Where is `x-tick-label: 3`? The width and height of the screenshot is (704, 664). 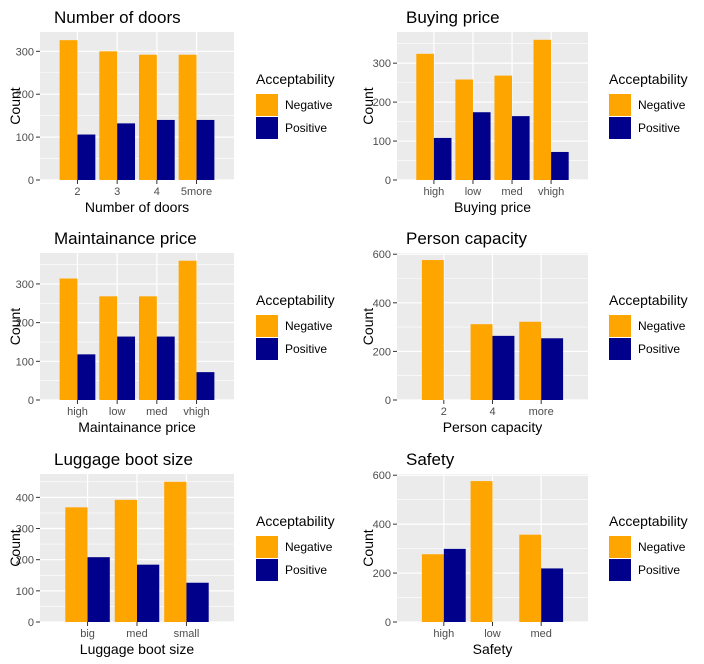
x-tick-label: 3 is located at coordinates (117, 192).